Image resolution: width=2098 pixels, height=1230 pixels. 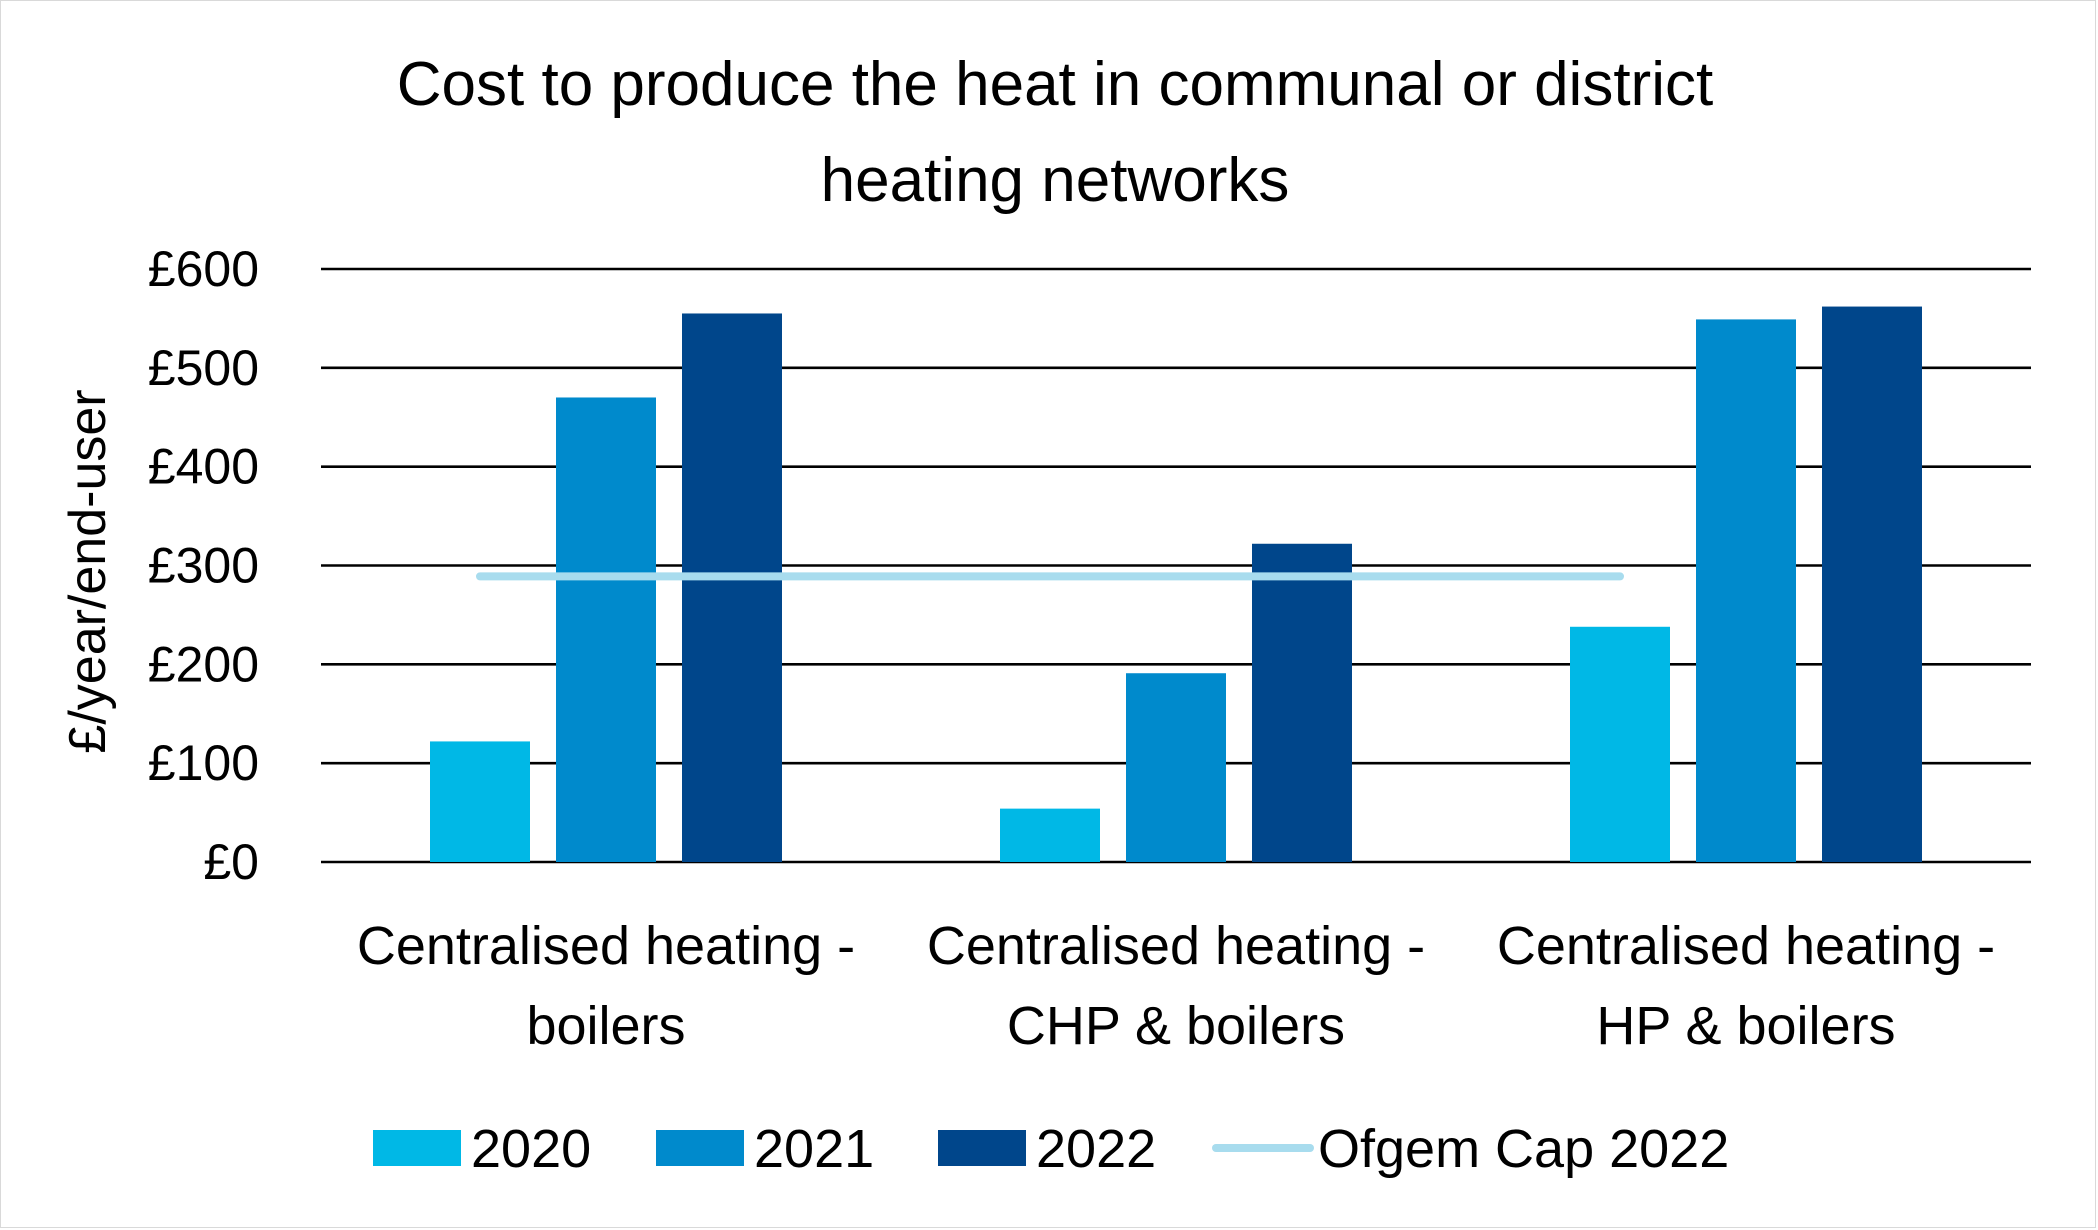 I want to click on y-axis-label: £/year/end-user, so click(x=88, y=571).